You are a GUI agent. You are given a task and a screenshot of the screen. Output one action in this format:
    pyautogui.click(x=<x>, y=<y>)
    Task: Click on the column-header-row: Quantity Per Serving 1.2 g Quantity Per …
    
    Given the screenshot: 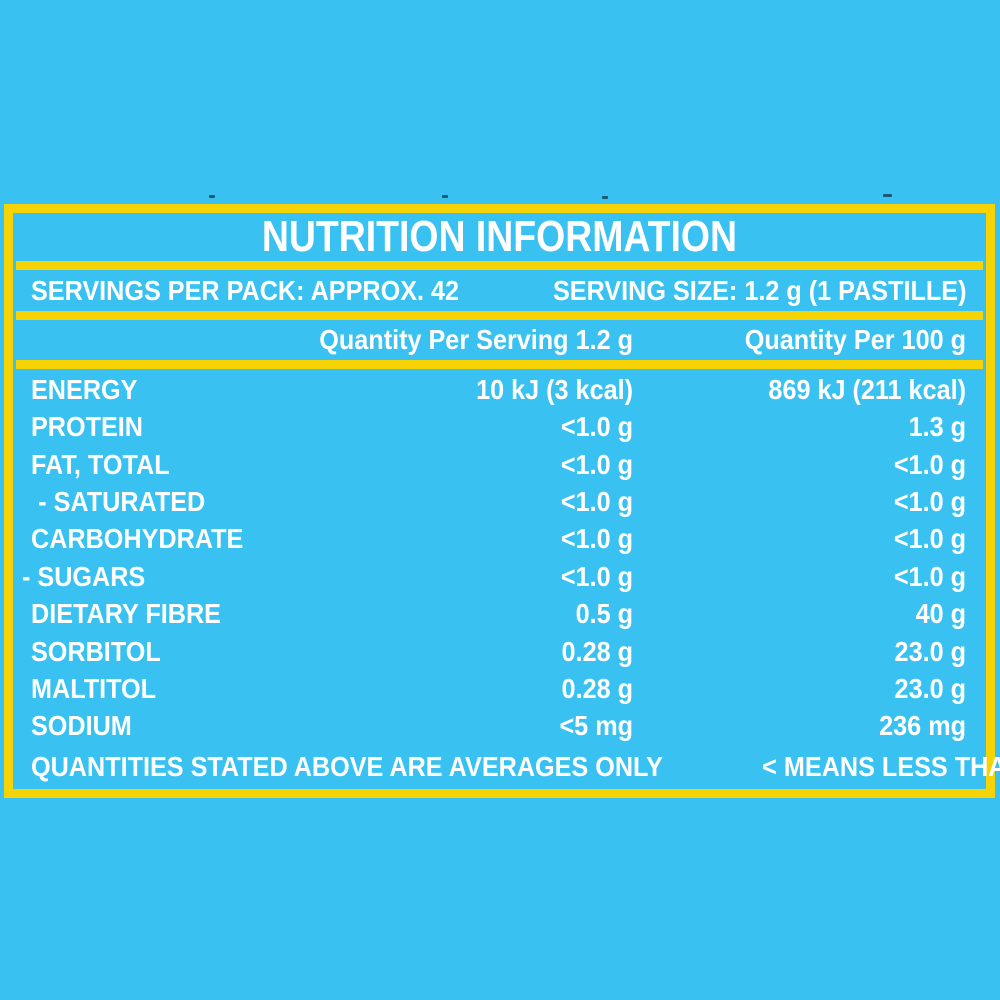 What is the action you would take?
    pyautogui.click(x=499, y=340)
    